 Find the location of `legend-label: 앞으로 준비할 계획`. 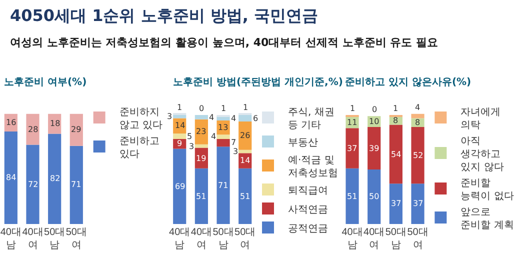

legend-label: 앞으로 준비할 계획 is located at coordinates (487, 218).